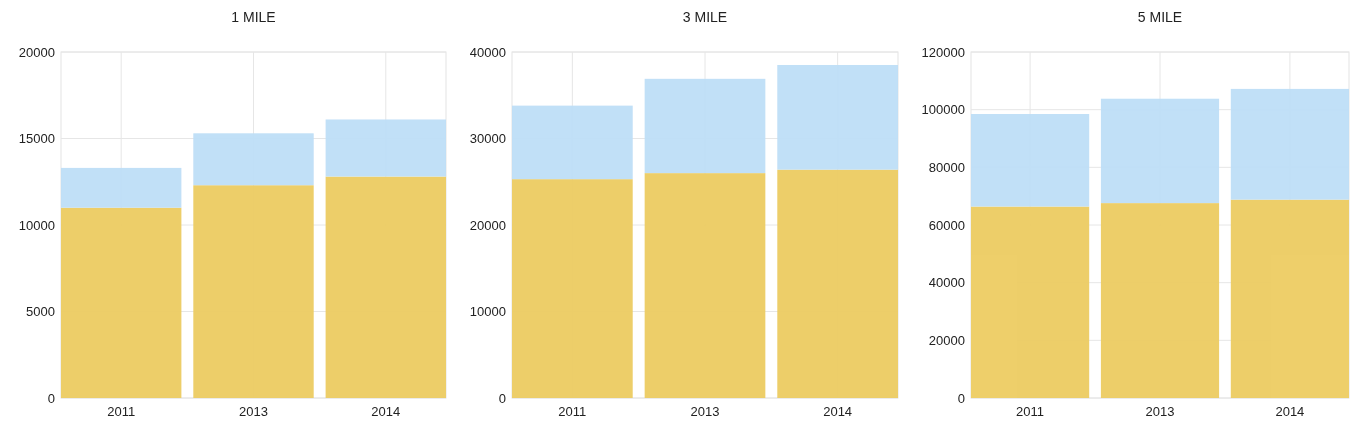 The image size is (1351, 426). Describe the element at coordinates (943, 110) in the screenshot. I see `y-tick-label: 100000` at that location.